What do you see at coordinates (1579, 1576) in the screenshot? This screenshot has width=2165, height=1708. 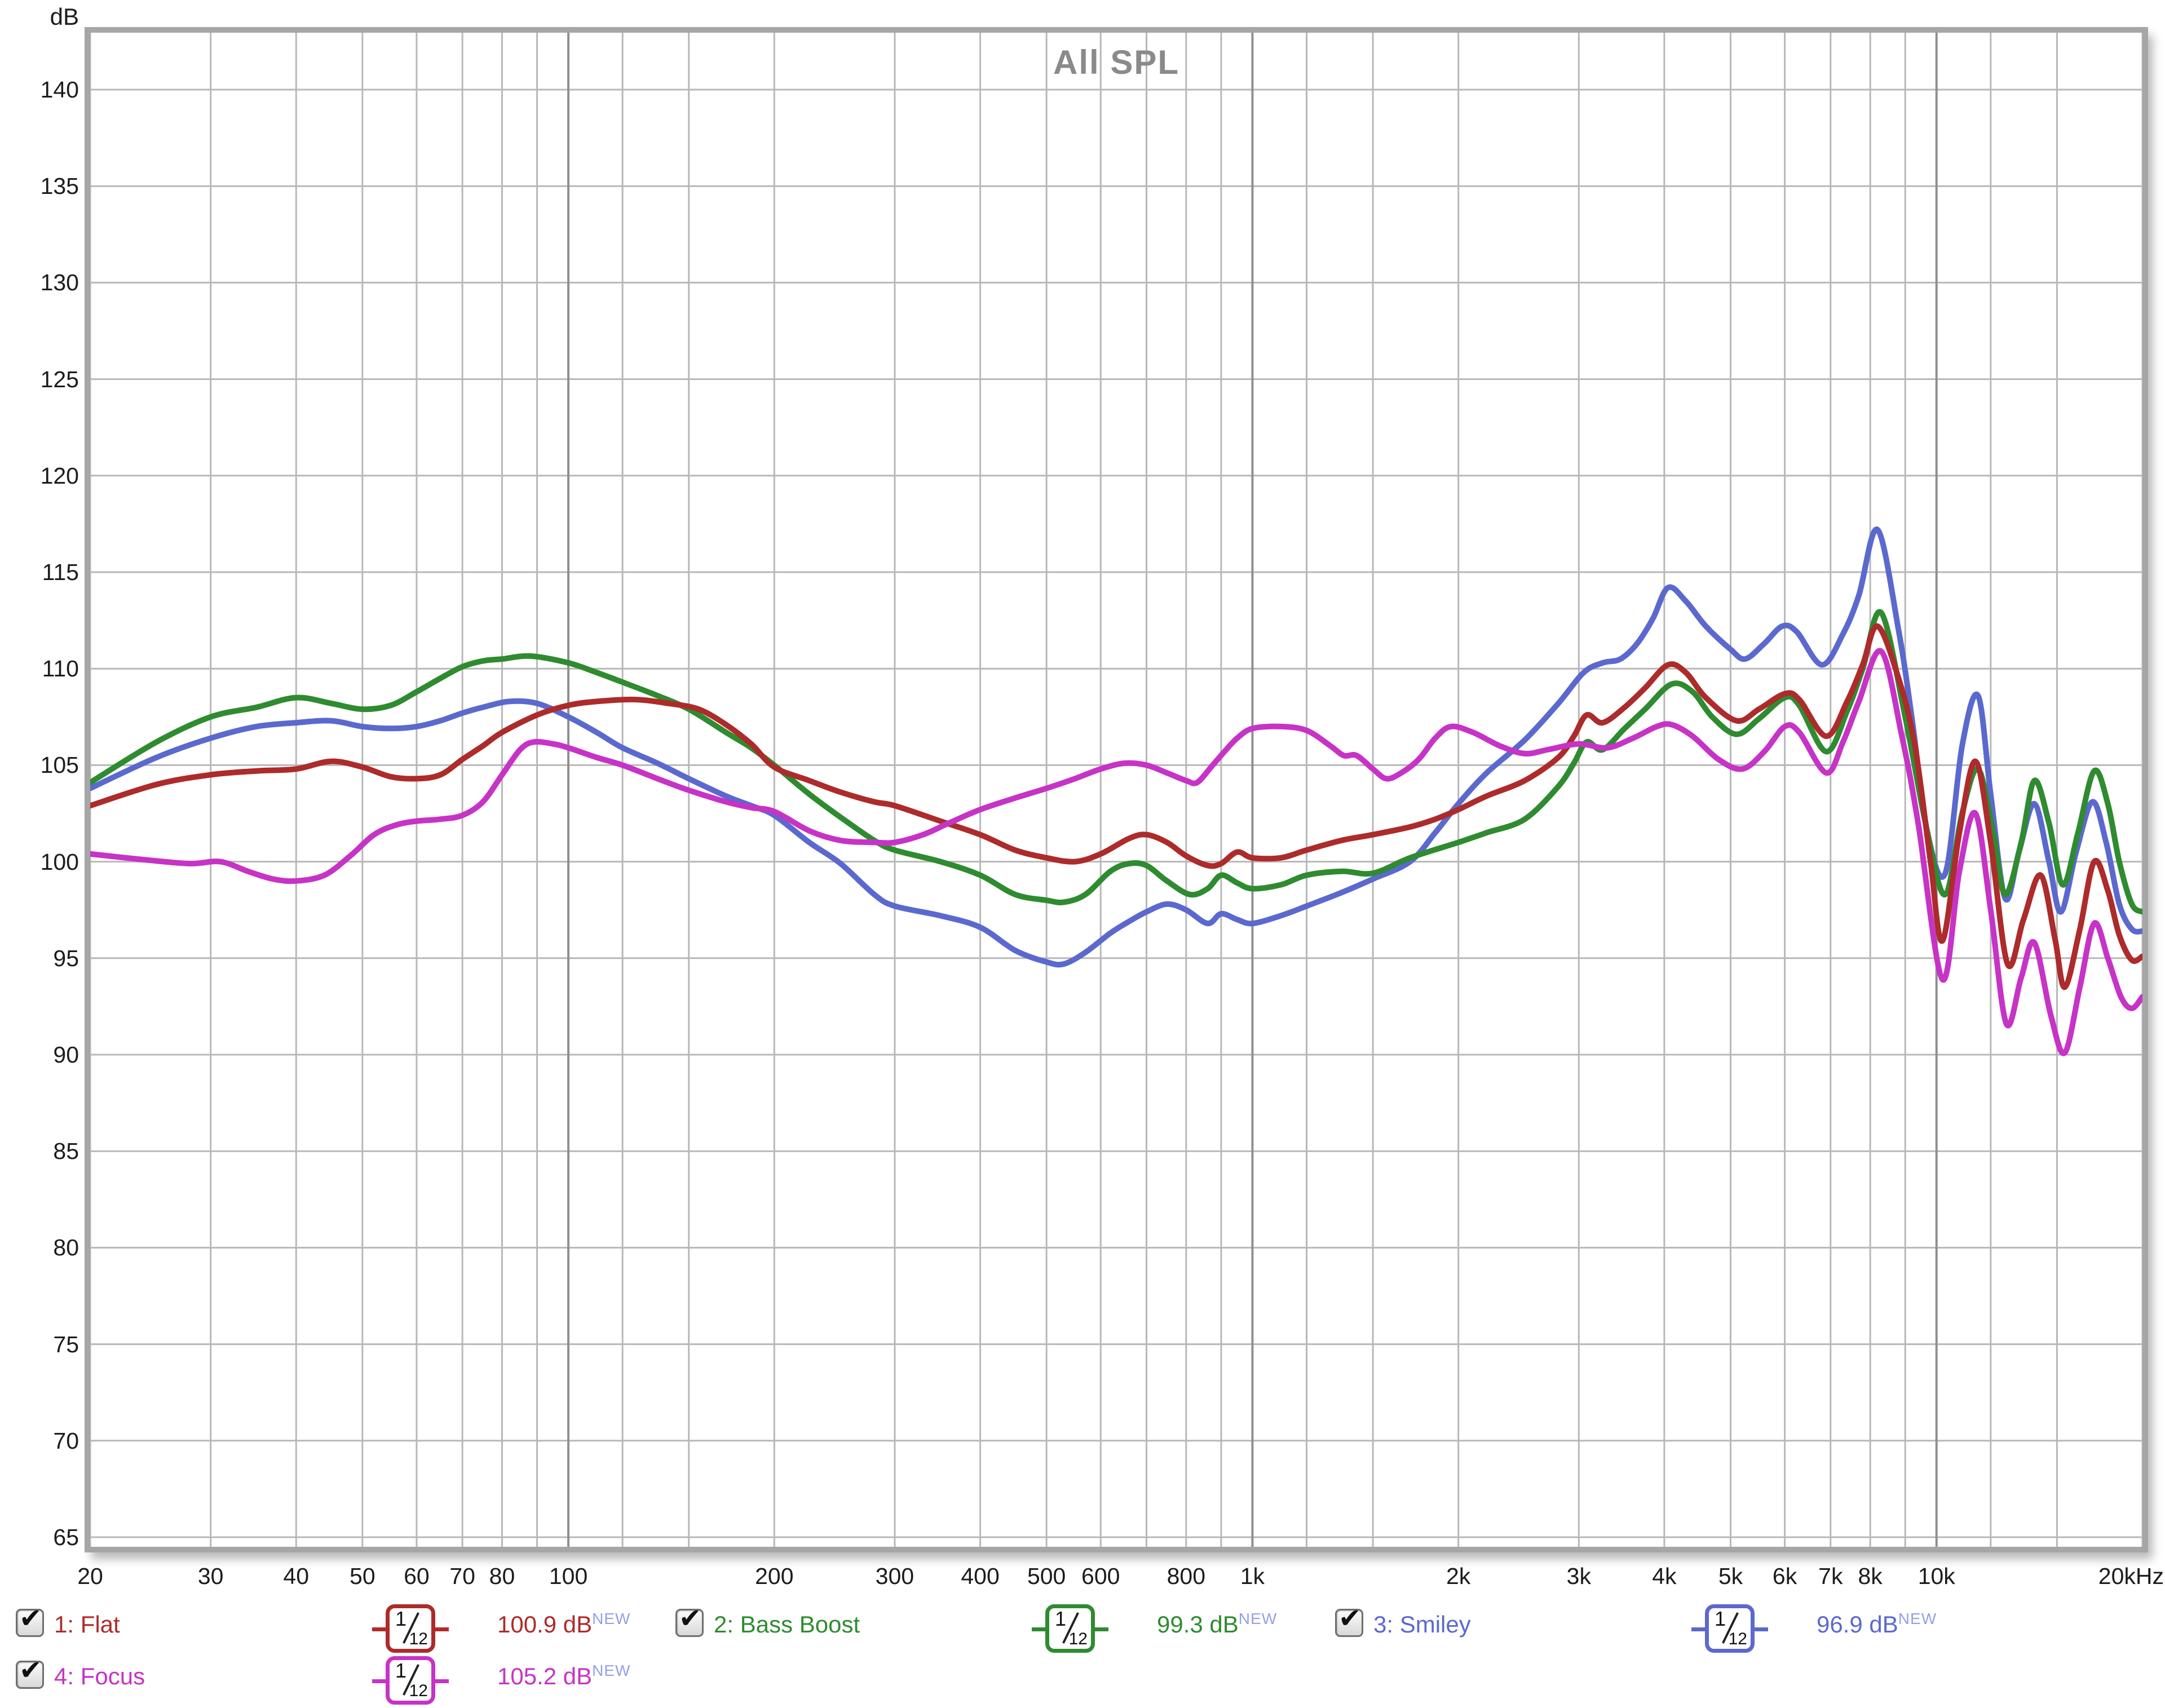 I see `x-tick-label: 3k` at bounding box center [1579, 1576].